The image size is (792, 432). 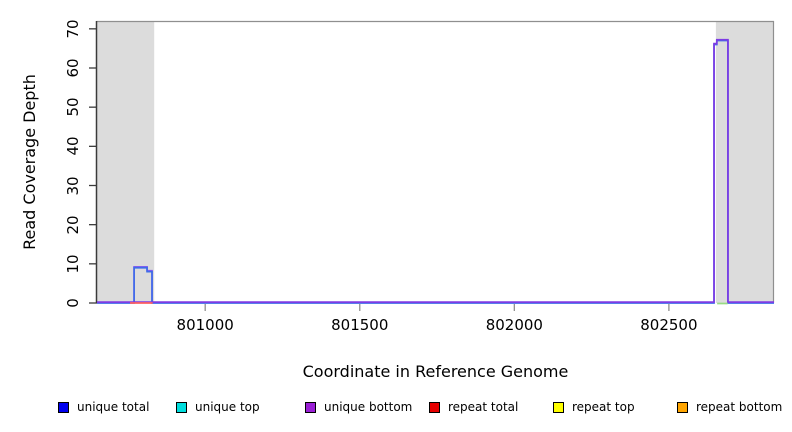 What do you see at coordinates (435, 371) in the screenshot?
I see `x-axis-title: Coordinate in Reference Genome` at bounding box center [435, 371].